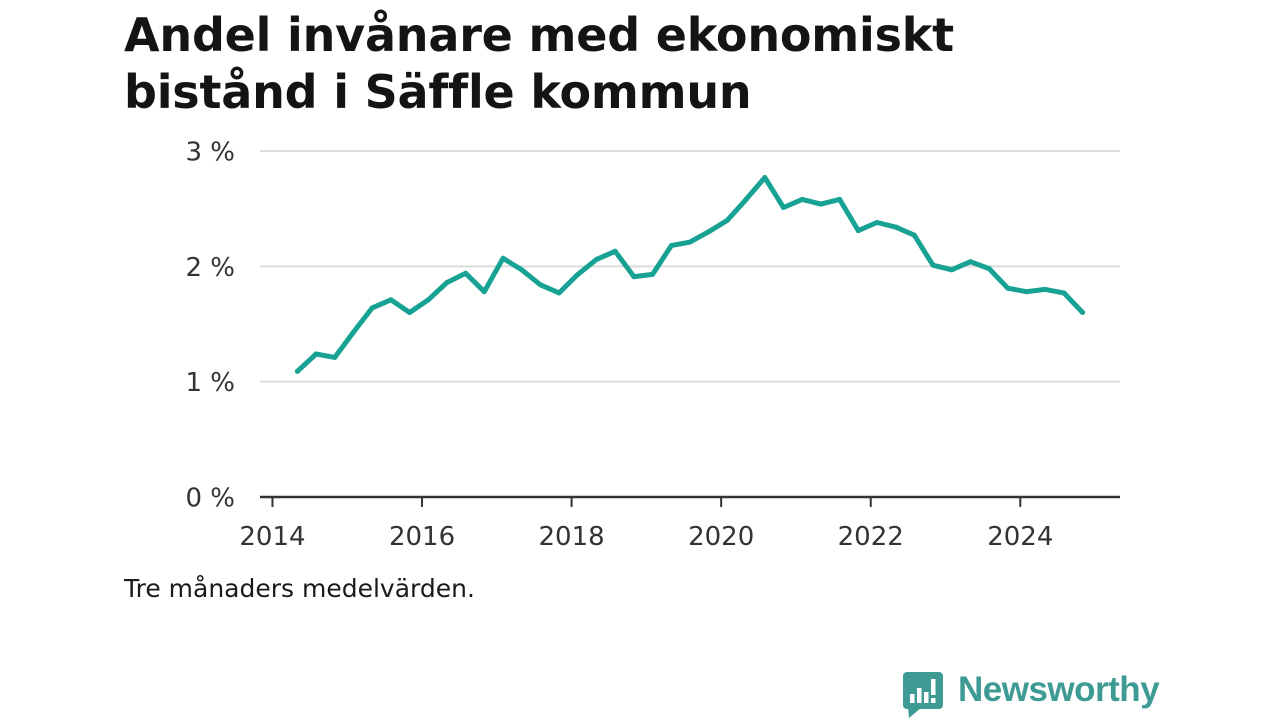  I want to click on newsworthy-logo: Newsworthy, so click(1033, 694).